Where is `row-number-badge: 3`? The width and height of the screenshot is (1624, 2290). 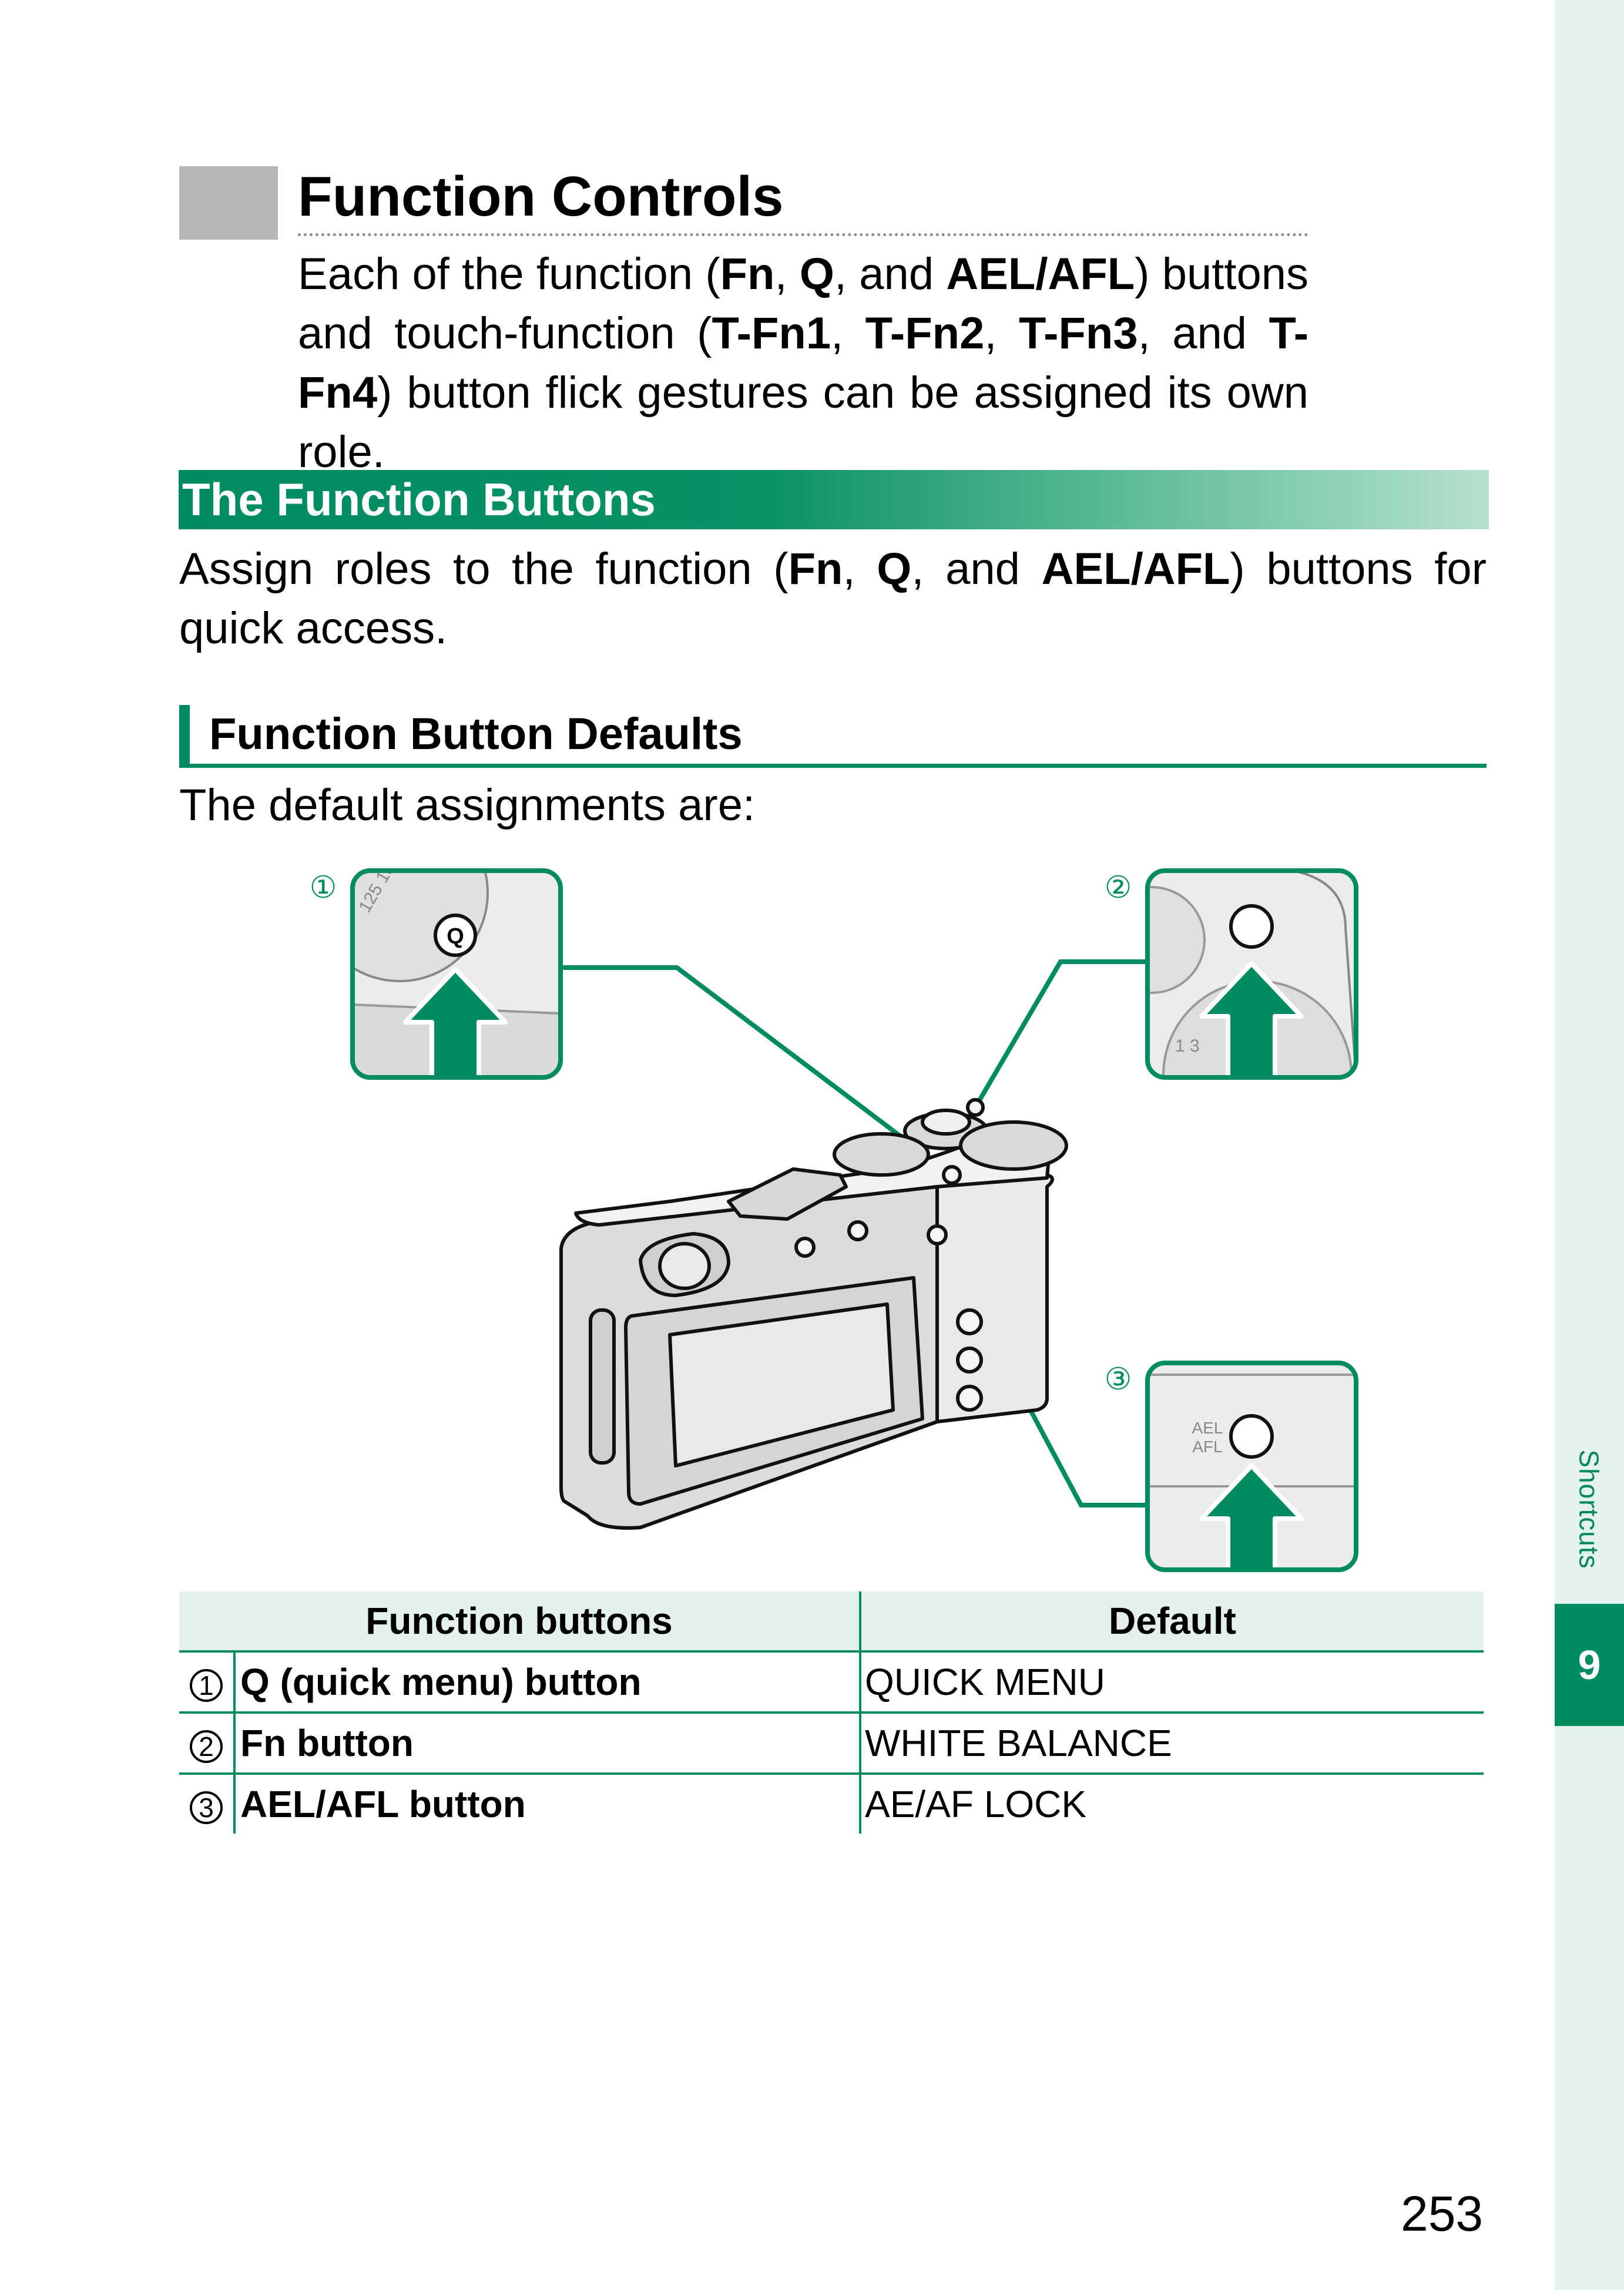
row-number-badge: 3 is located at coordinates (206, 1807).